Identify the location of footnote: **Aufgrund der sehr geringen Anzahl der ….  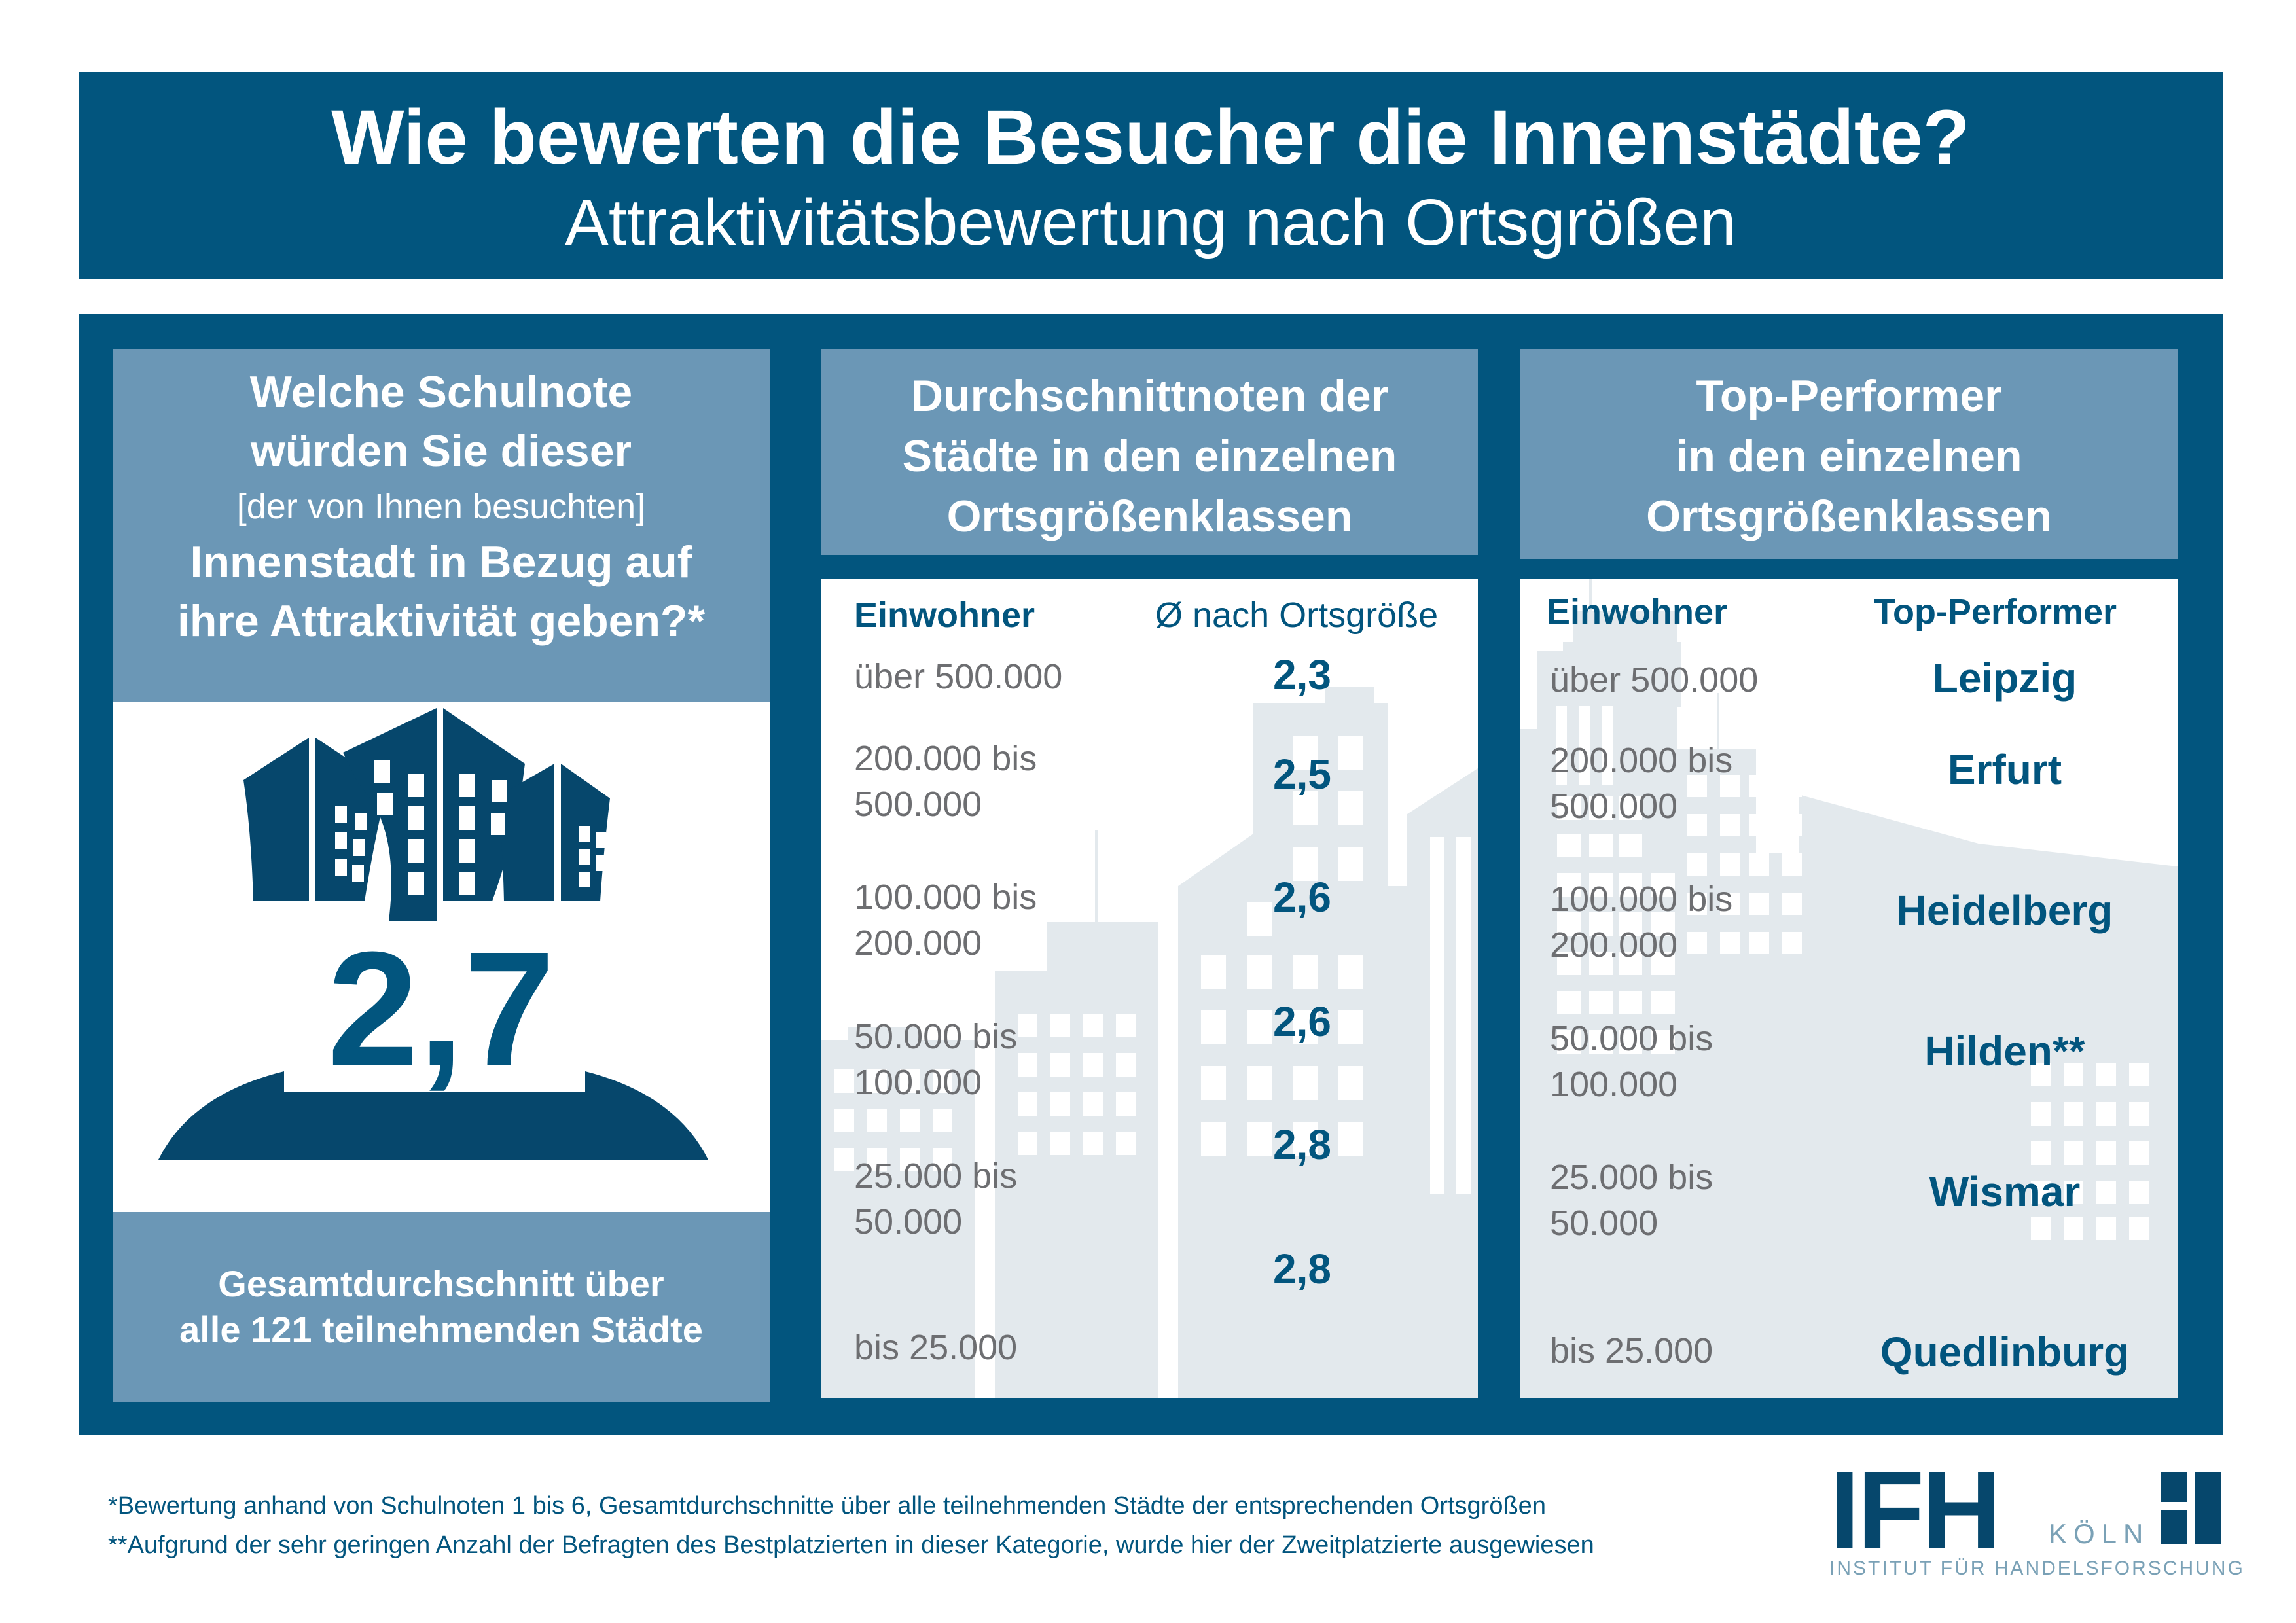
(851, 1545).